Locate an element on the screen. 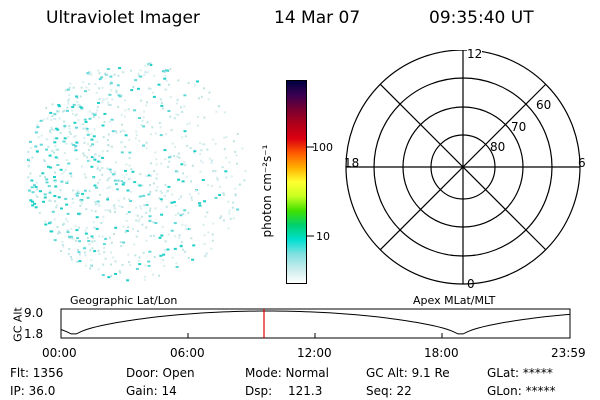 This screenshot has height=400, width=600. ip-value: IP: 36.0 is located at coordinates (33, 391).